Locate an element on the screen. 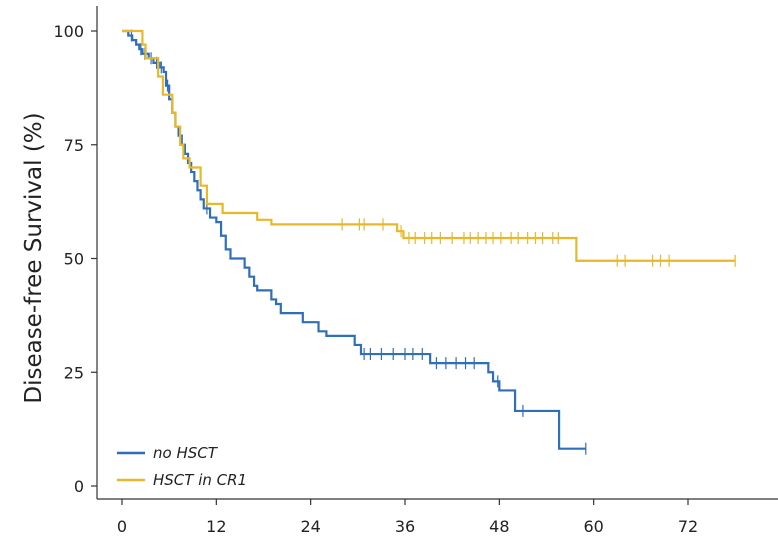 The height and width of the screenshot is (549, 778). y-ticks: 0 25 50 75 100 is located at coordinates (75, 259).